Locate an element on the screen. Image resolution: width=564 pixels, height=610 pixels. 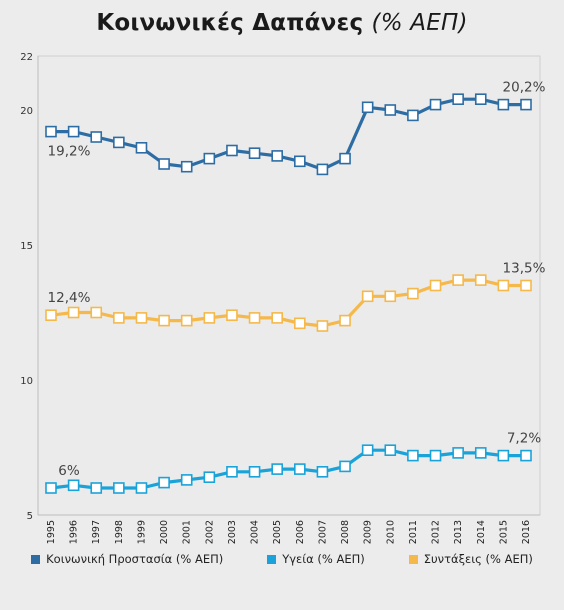
x-tick-label: 2005 is located at coordinates (277, 532).